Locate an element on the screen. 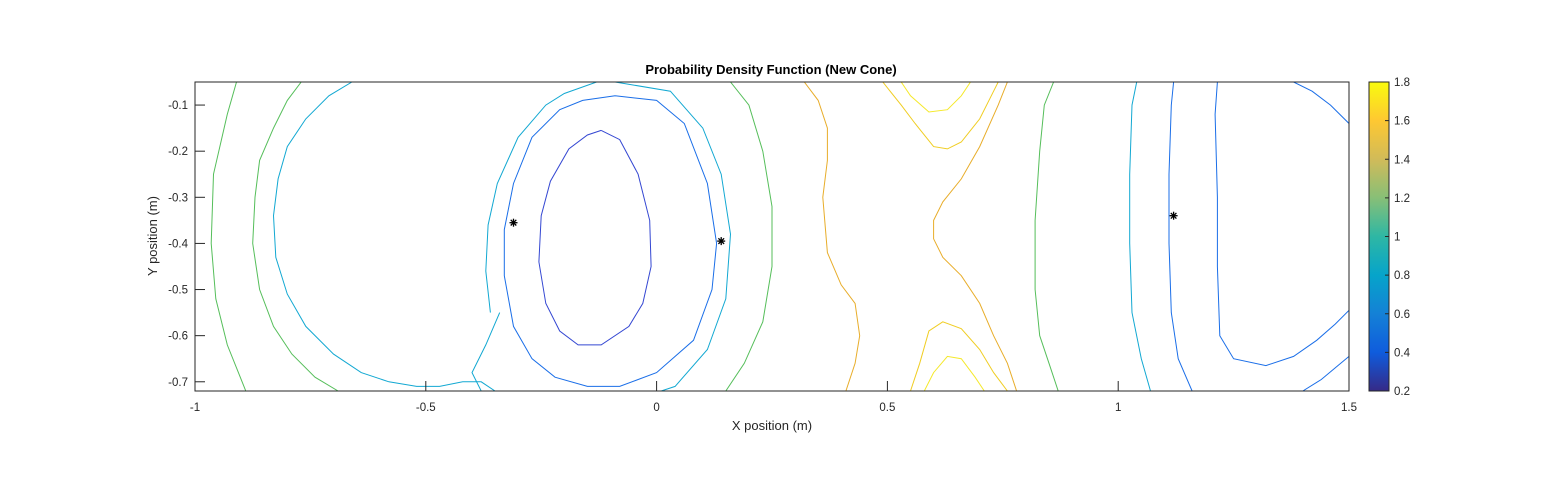 The width and height of the screenshot is (1559, 490). x-axis-ticks: -1 -0.5 0 0.5 1 1.5 is located at coordinates (773, 397).